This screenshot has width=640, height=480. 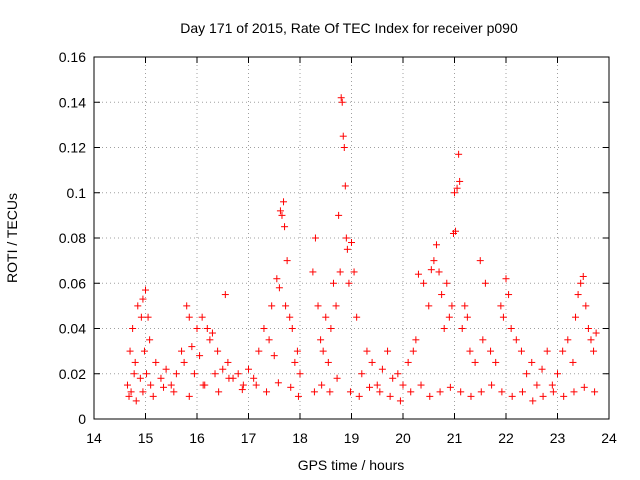 I want to click on y-tick-label: 0.08, so click(x=72, y=238).